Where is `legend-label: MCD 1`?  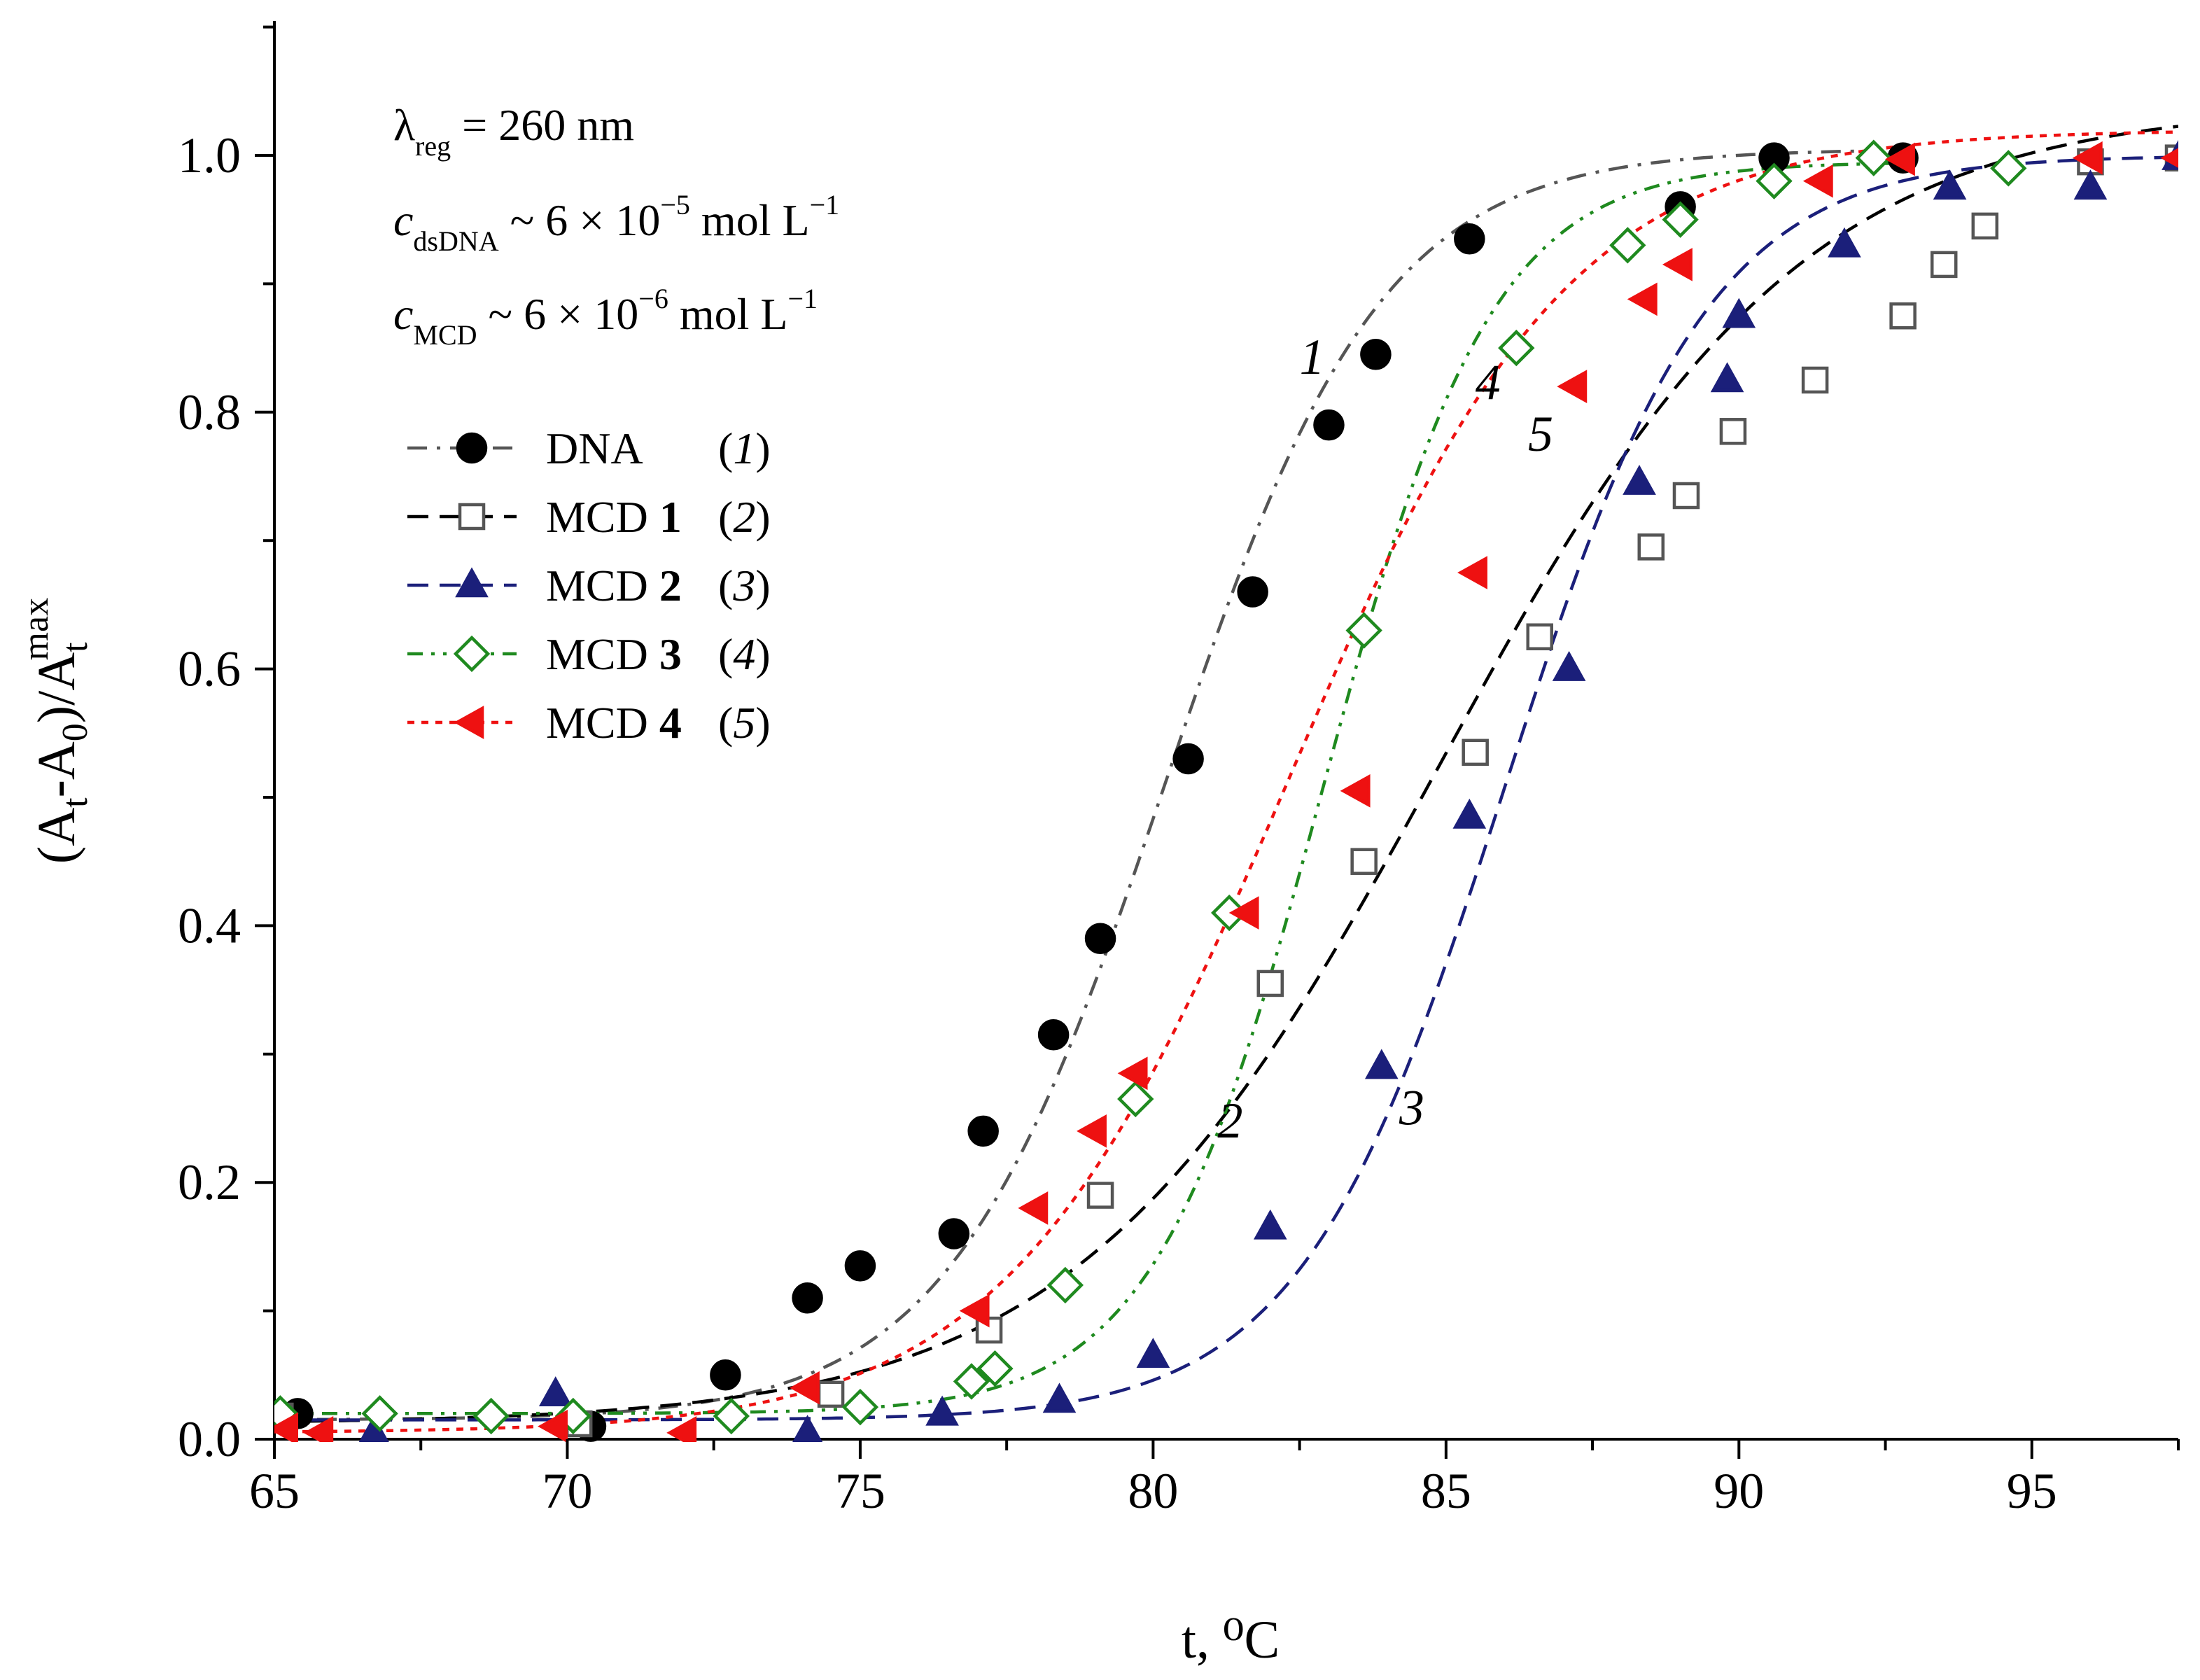
legend-label: MCD 1 is located at coordinates (614, 517).